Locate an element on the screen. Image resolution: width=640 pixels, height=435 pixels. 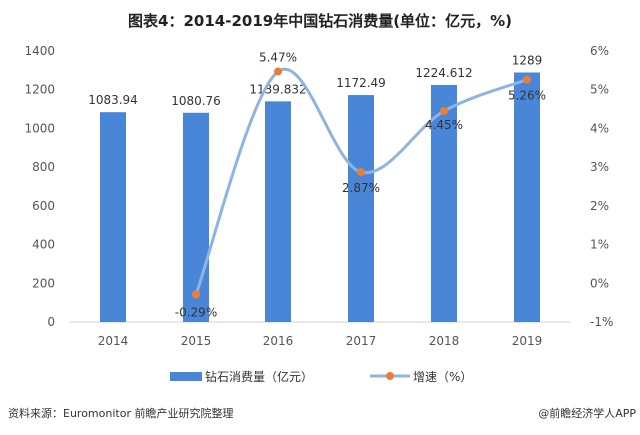
growth-data-label: 5.47% is located at coordinates (278, 58).